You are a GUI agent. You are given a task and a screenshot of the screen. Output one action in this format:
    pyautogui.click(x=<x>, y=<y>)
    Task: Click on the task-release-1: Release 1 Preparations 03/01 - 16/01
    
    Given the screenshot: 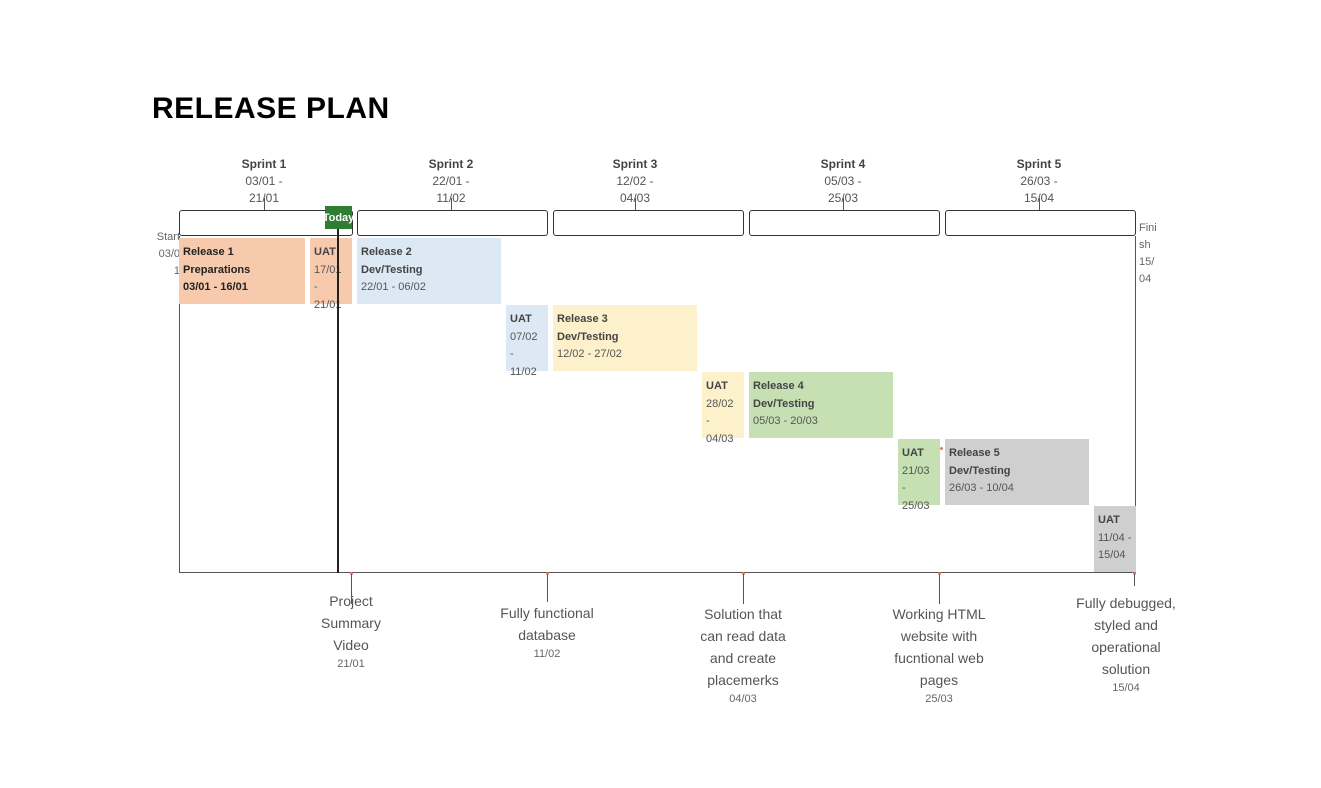 What is the action you would take?
    pyautogui.click(x=242, y=271)
    